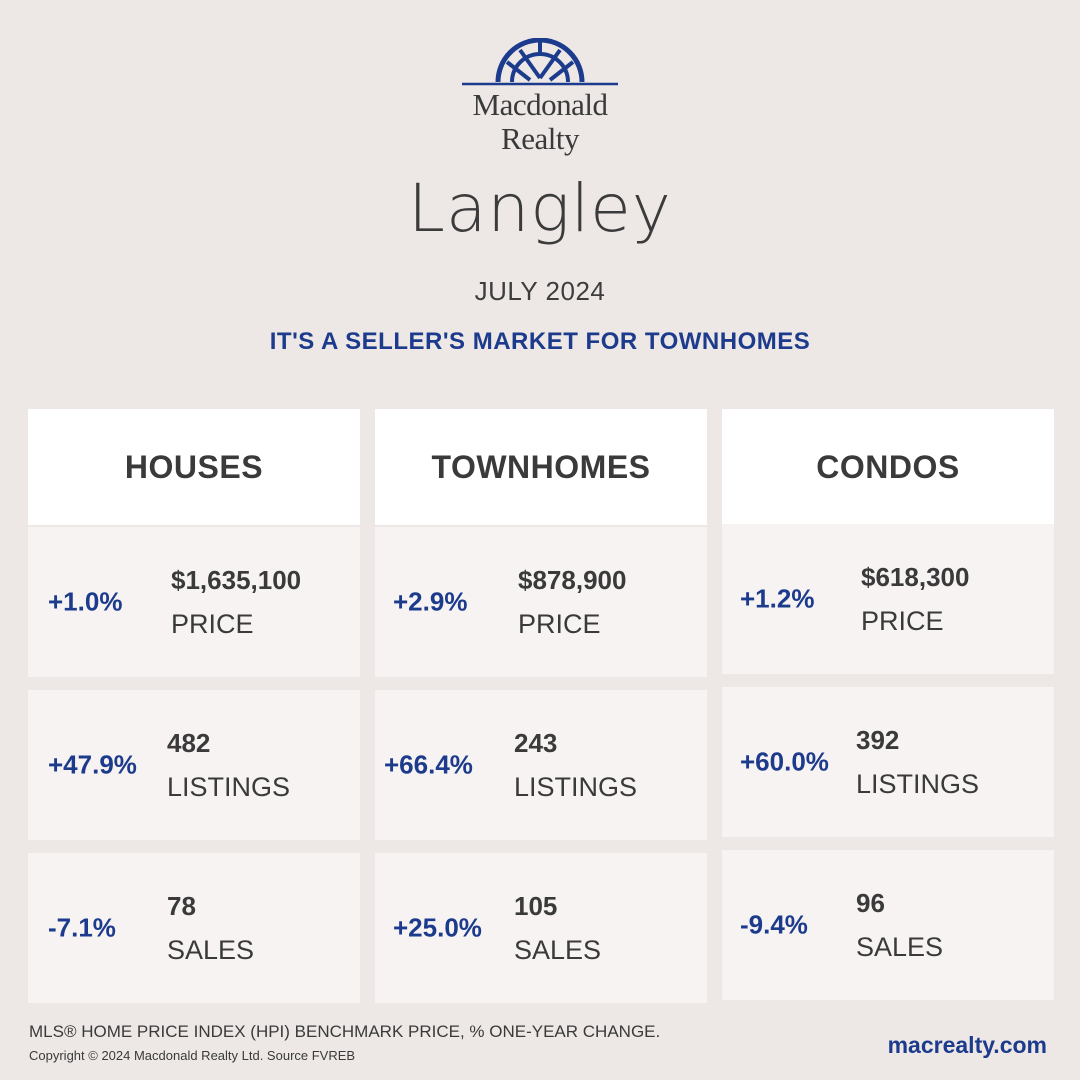  I want to click on column-heading: CONDOS, so click(888, 467).